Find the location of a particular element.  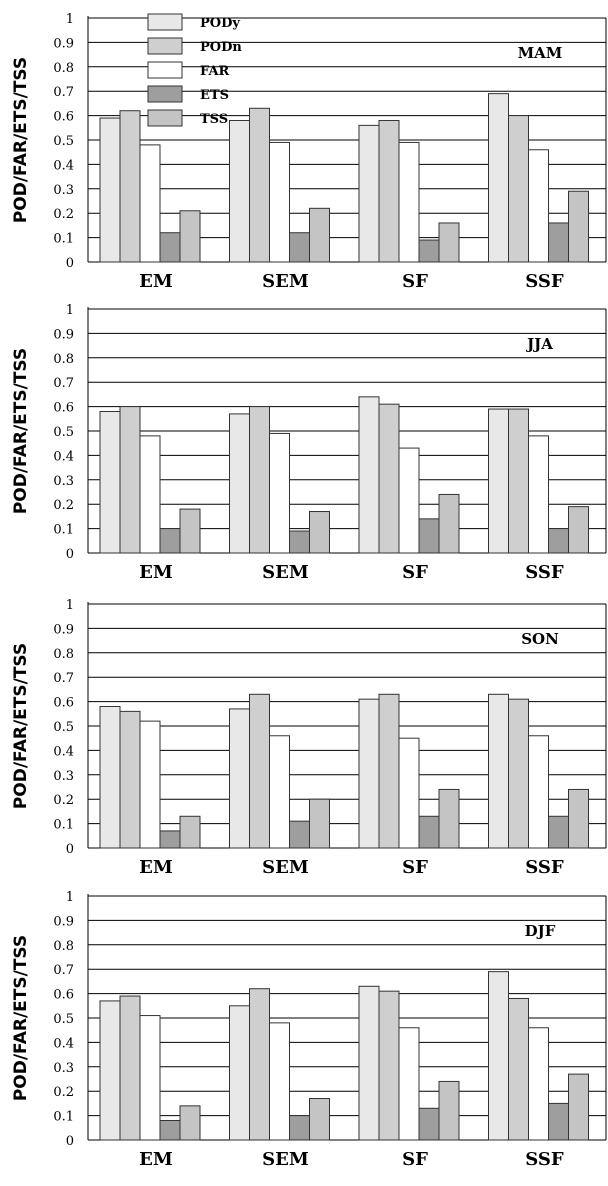

category-label: EM is located at coordinates (156, 572).